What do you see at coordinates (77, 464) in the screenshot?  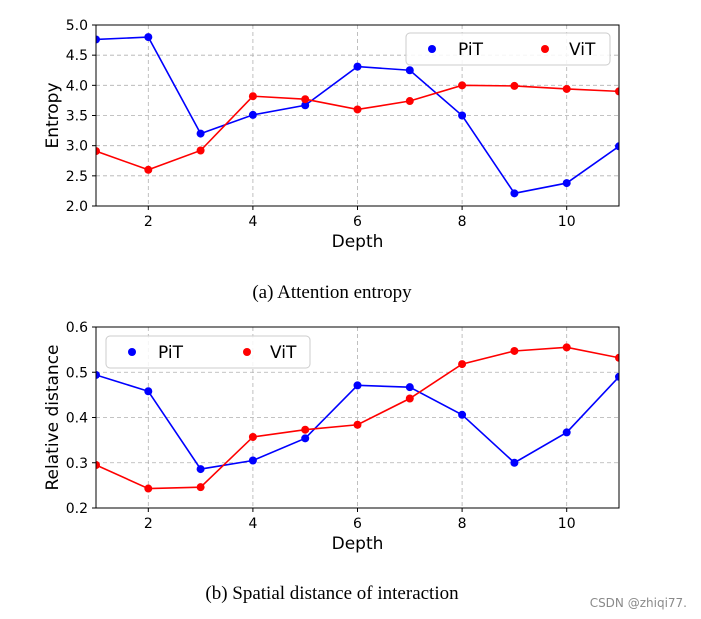 I see `y-tick-label: 0.3` at bounding box center [77, 464].